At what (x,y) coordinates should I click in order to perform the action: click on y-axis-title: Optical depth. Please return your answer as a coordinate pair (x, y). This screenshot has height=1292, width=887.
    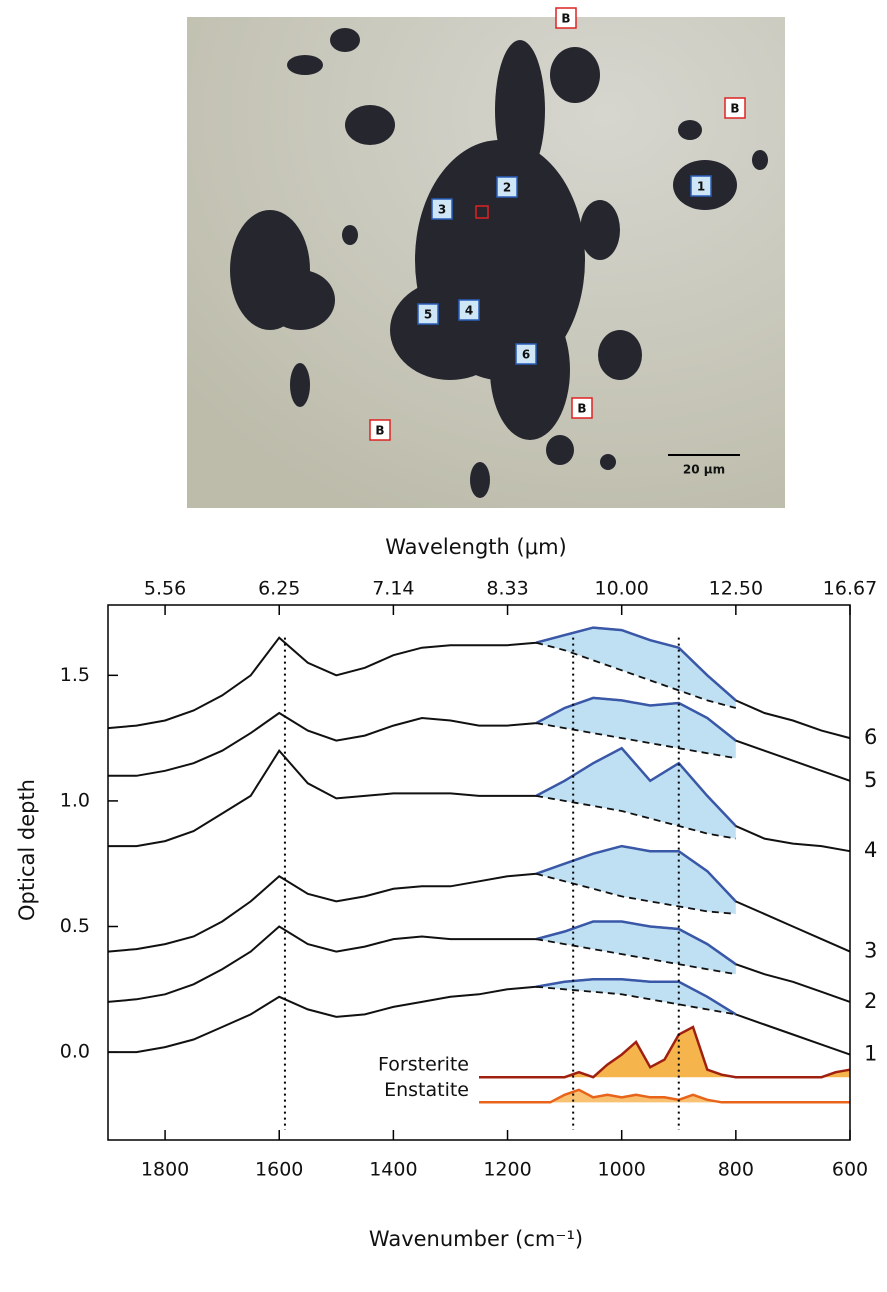
    Looking at the image, I should click on (27, 850).